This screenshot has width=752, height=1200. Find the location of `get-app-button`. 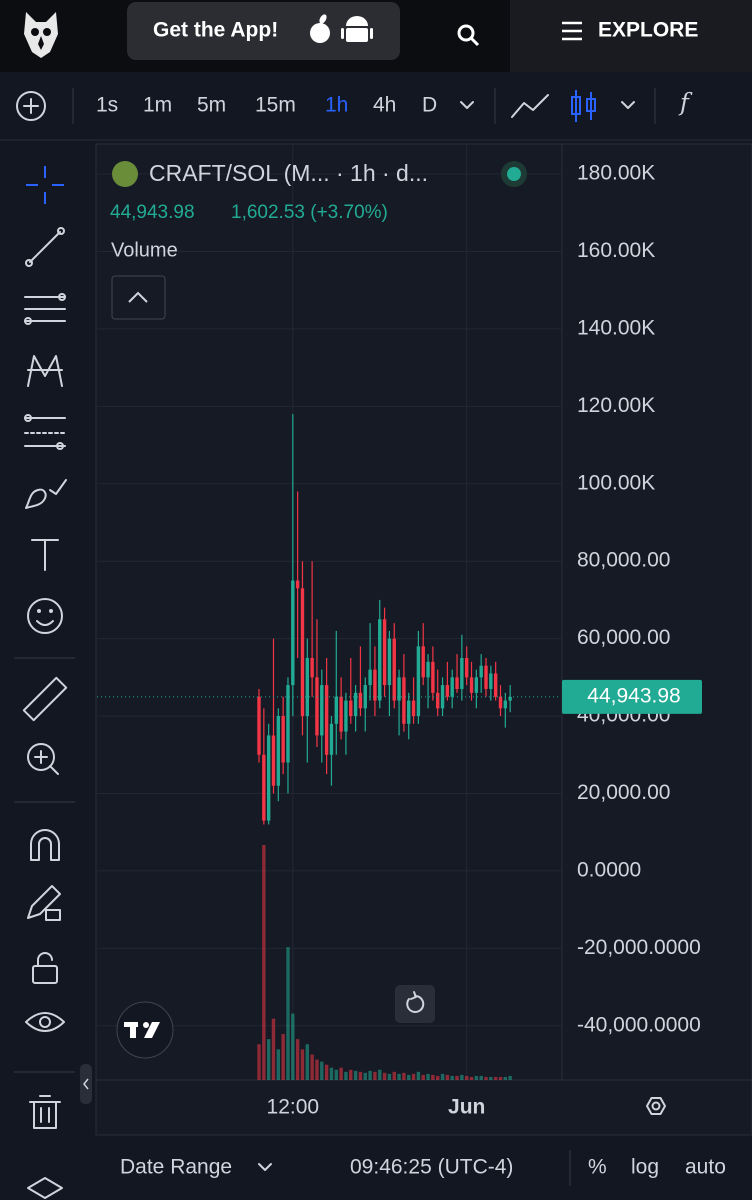

get-app-button is located at coordinates (263, 31).